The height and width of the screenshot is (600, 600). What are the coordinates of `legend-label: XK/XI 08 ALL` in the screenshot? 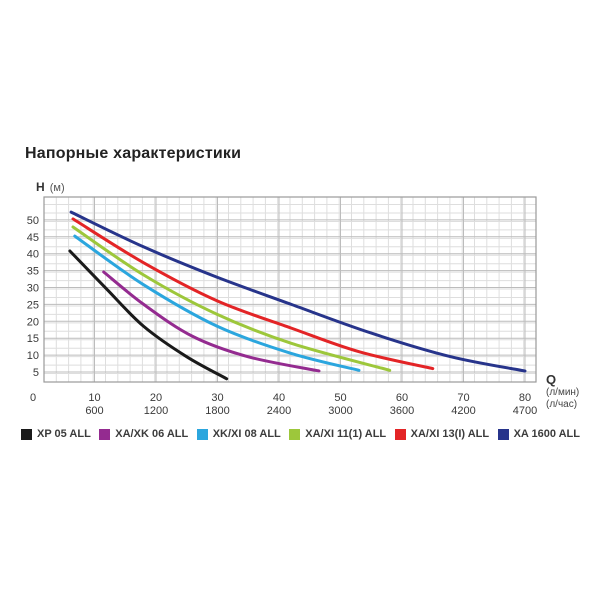 It's located at (246, 434).